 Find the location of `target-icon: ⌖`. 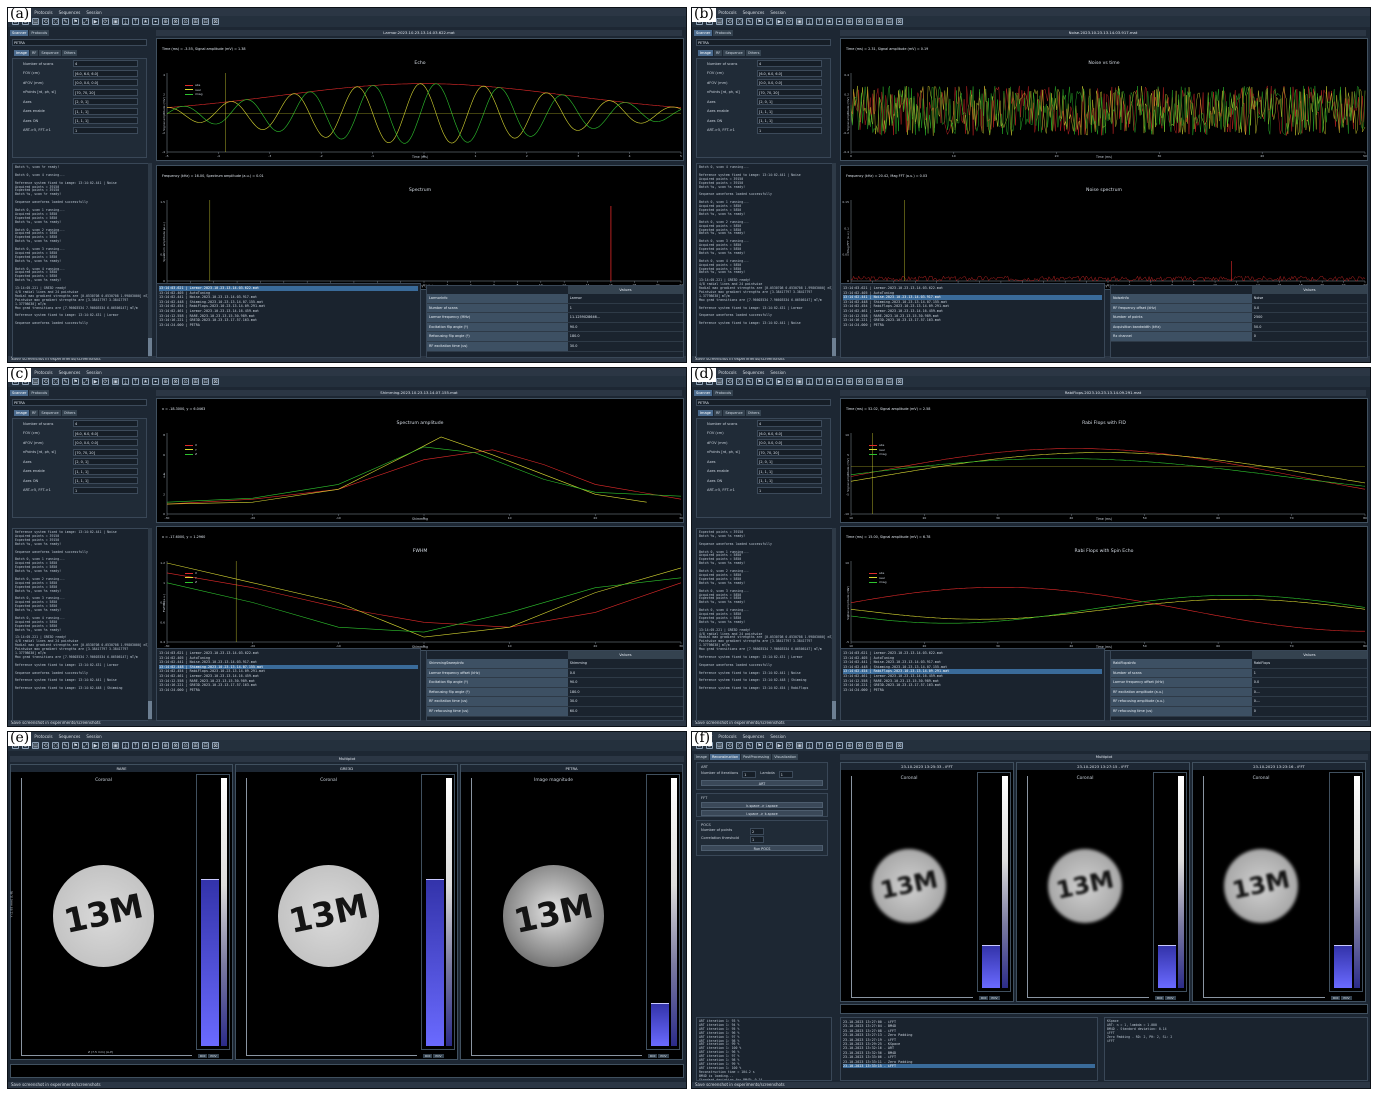

target-icon: ⌖ is located at coordinates (155, 21).